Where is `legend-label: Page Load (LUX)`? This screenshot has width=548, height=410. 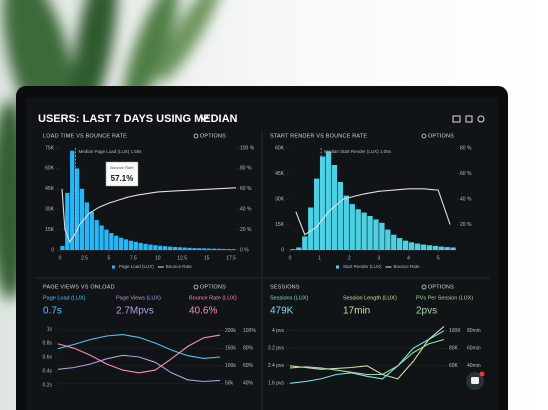 legend-label: Page Load (LUX) is located at coordinates (136, 266).